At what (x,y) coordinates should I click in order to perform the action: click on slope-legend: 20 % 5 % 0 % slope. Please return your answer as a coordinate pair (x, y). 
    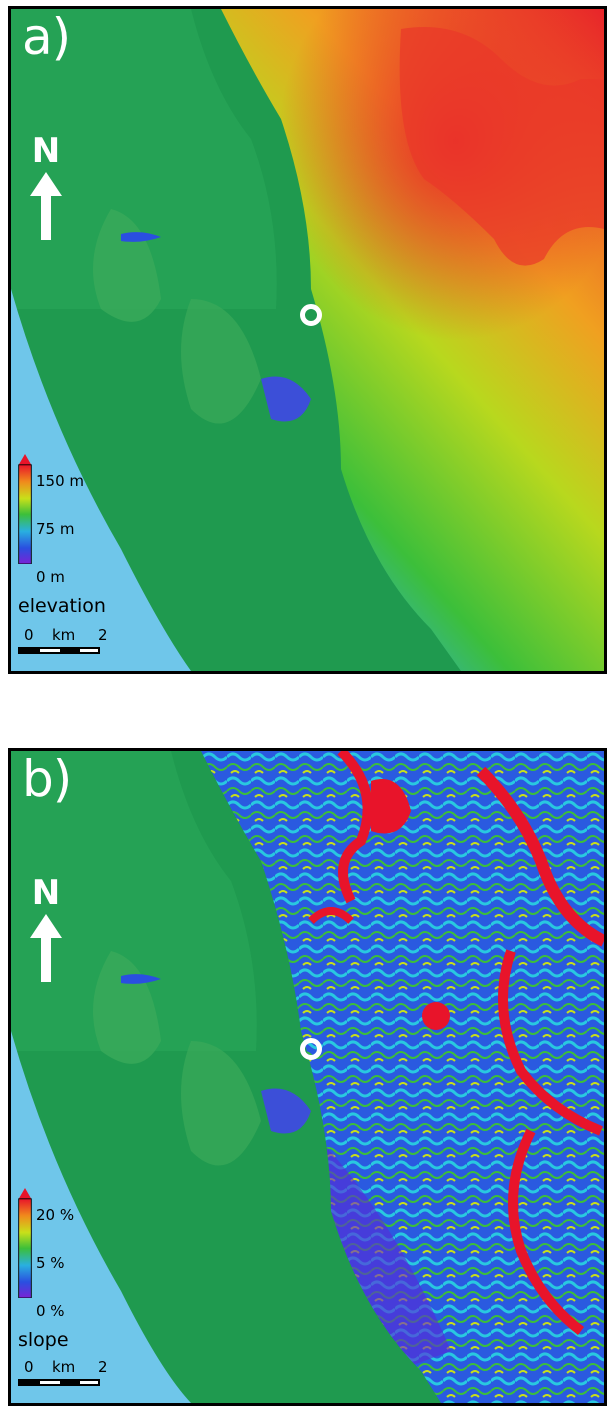
    Looking at the image, I should click on (71, 1288).